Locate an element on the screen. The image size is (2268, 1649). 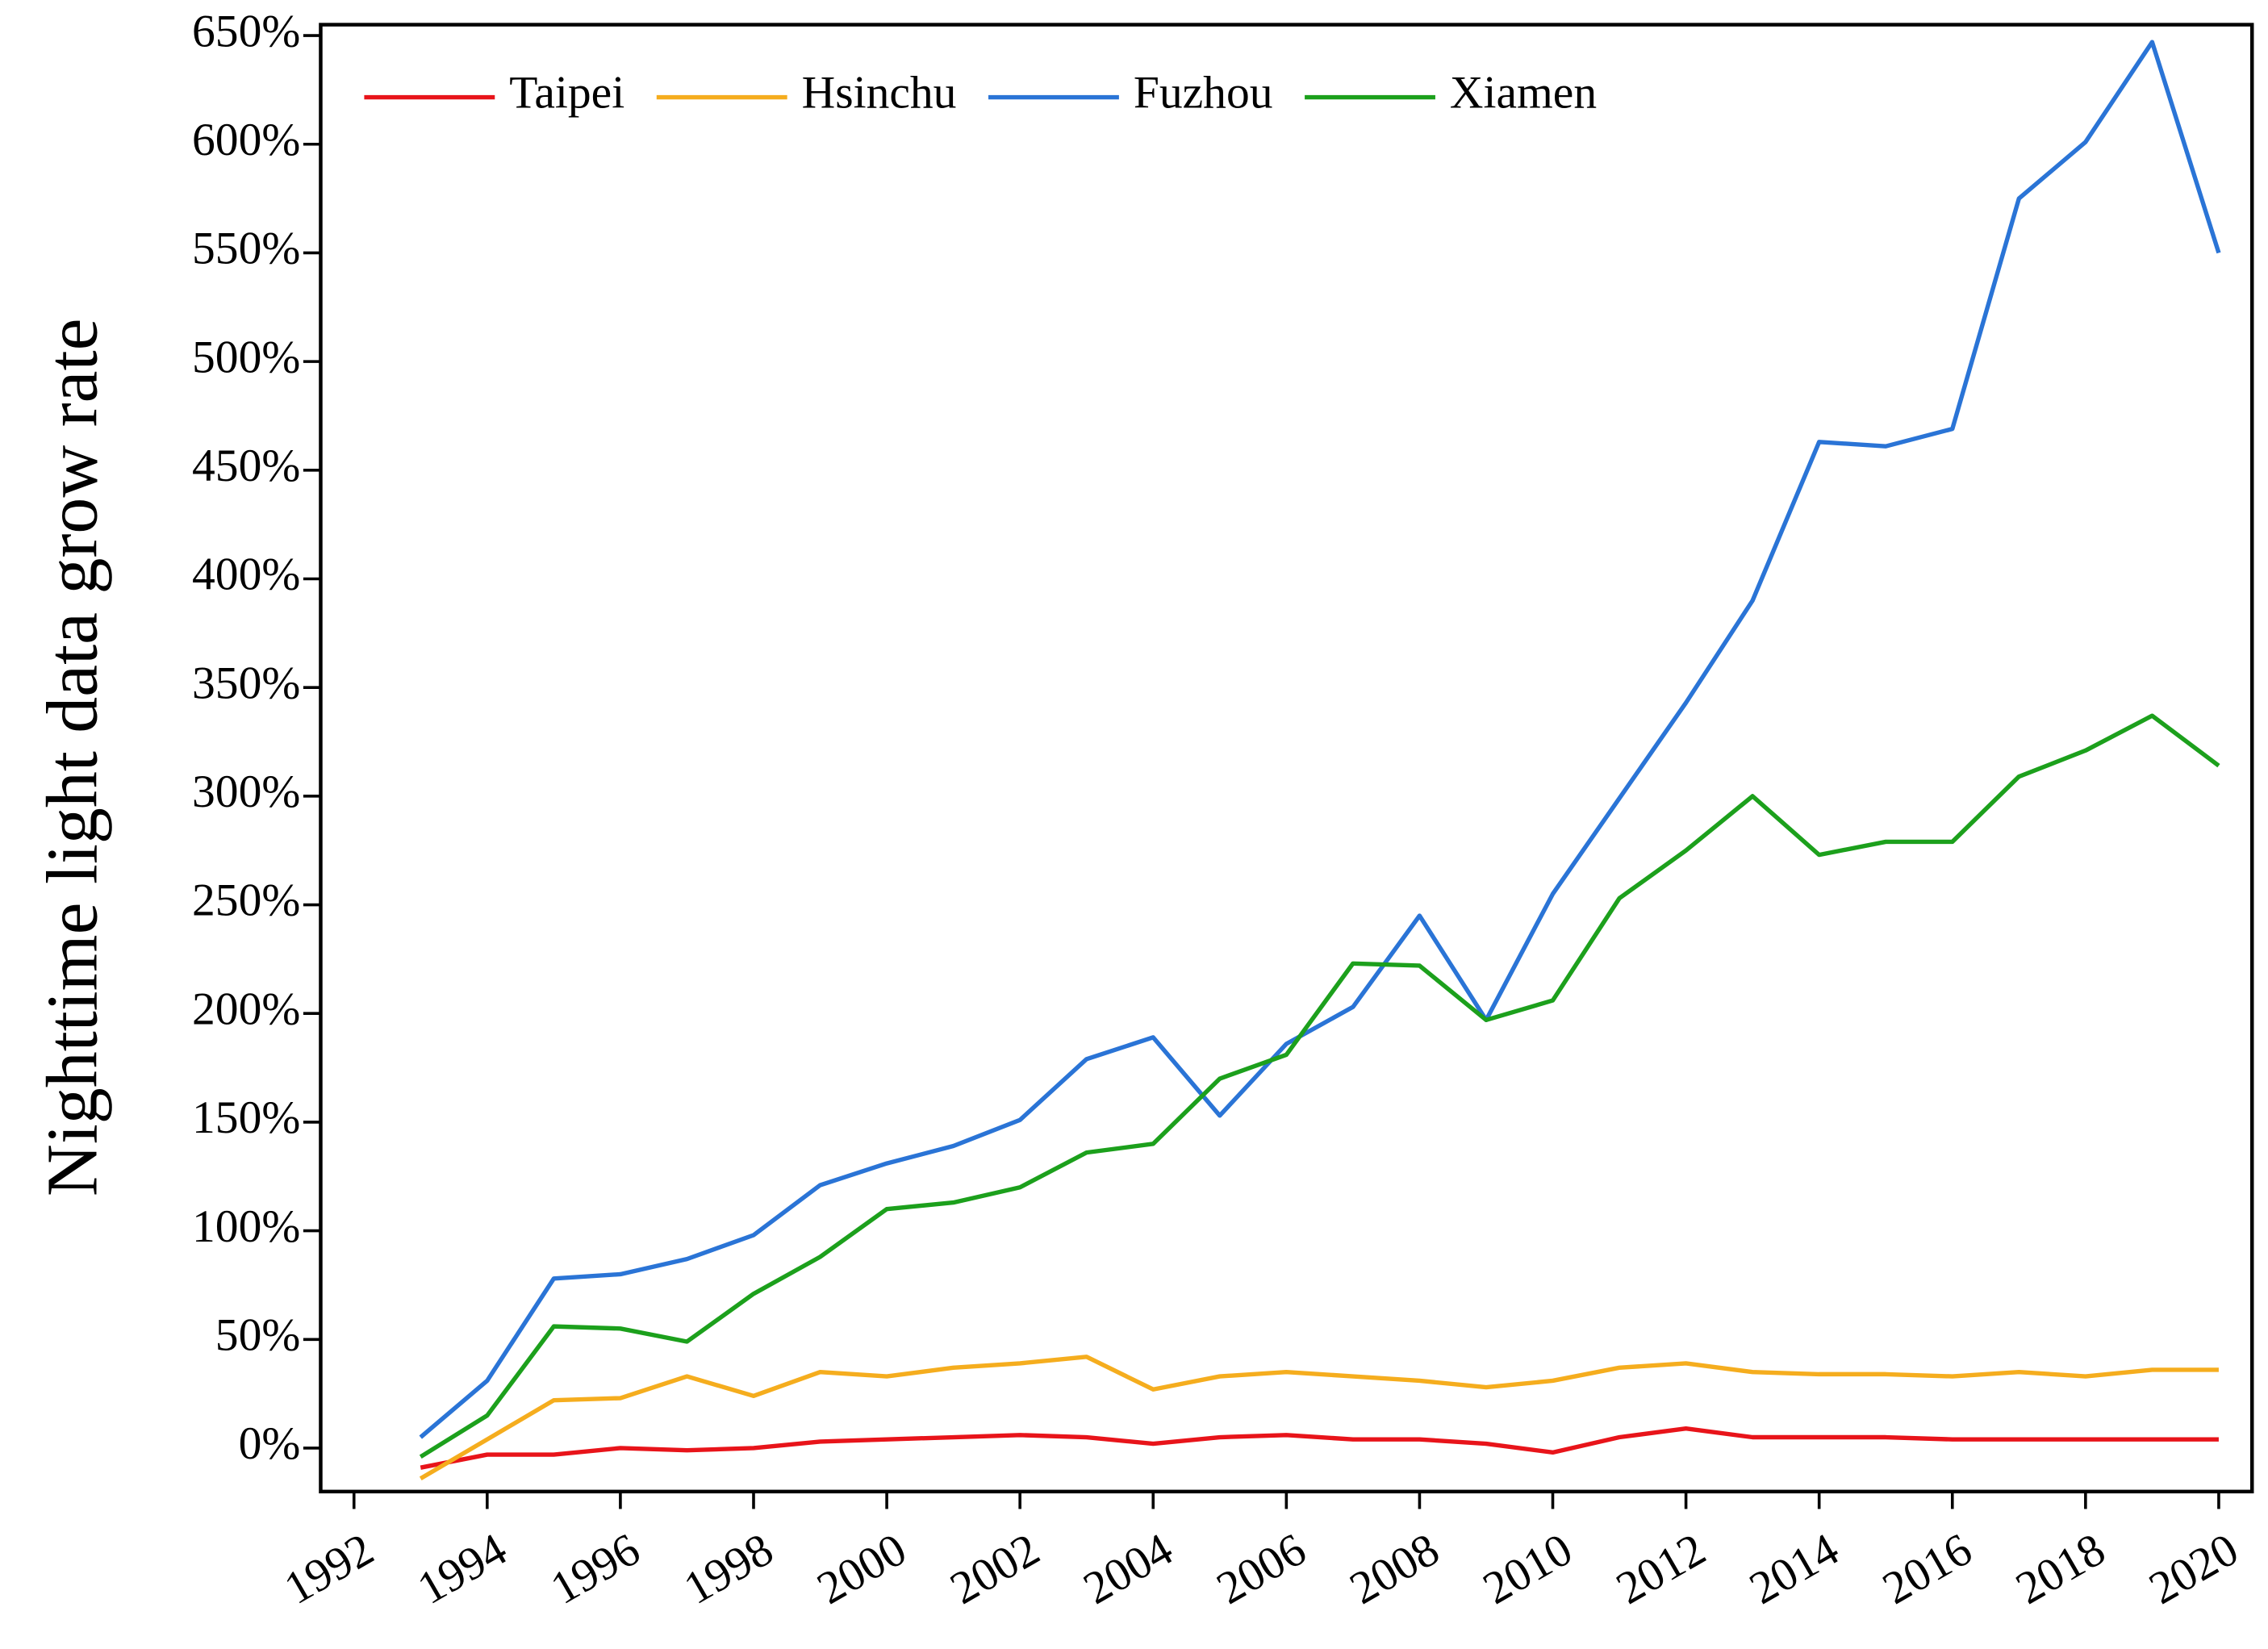
x-tick-label: 2014 is located at coordinates (1794, 1569).